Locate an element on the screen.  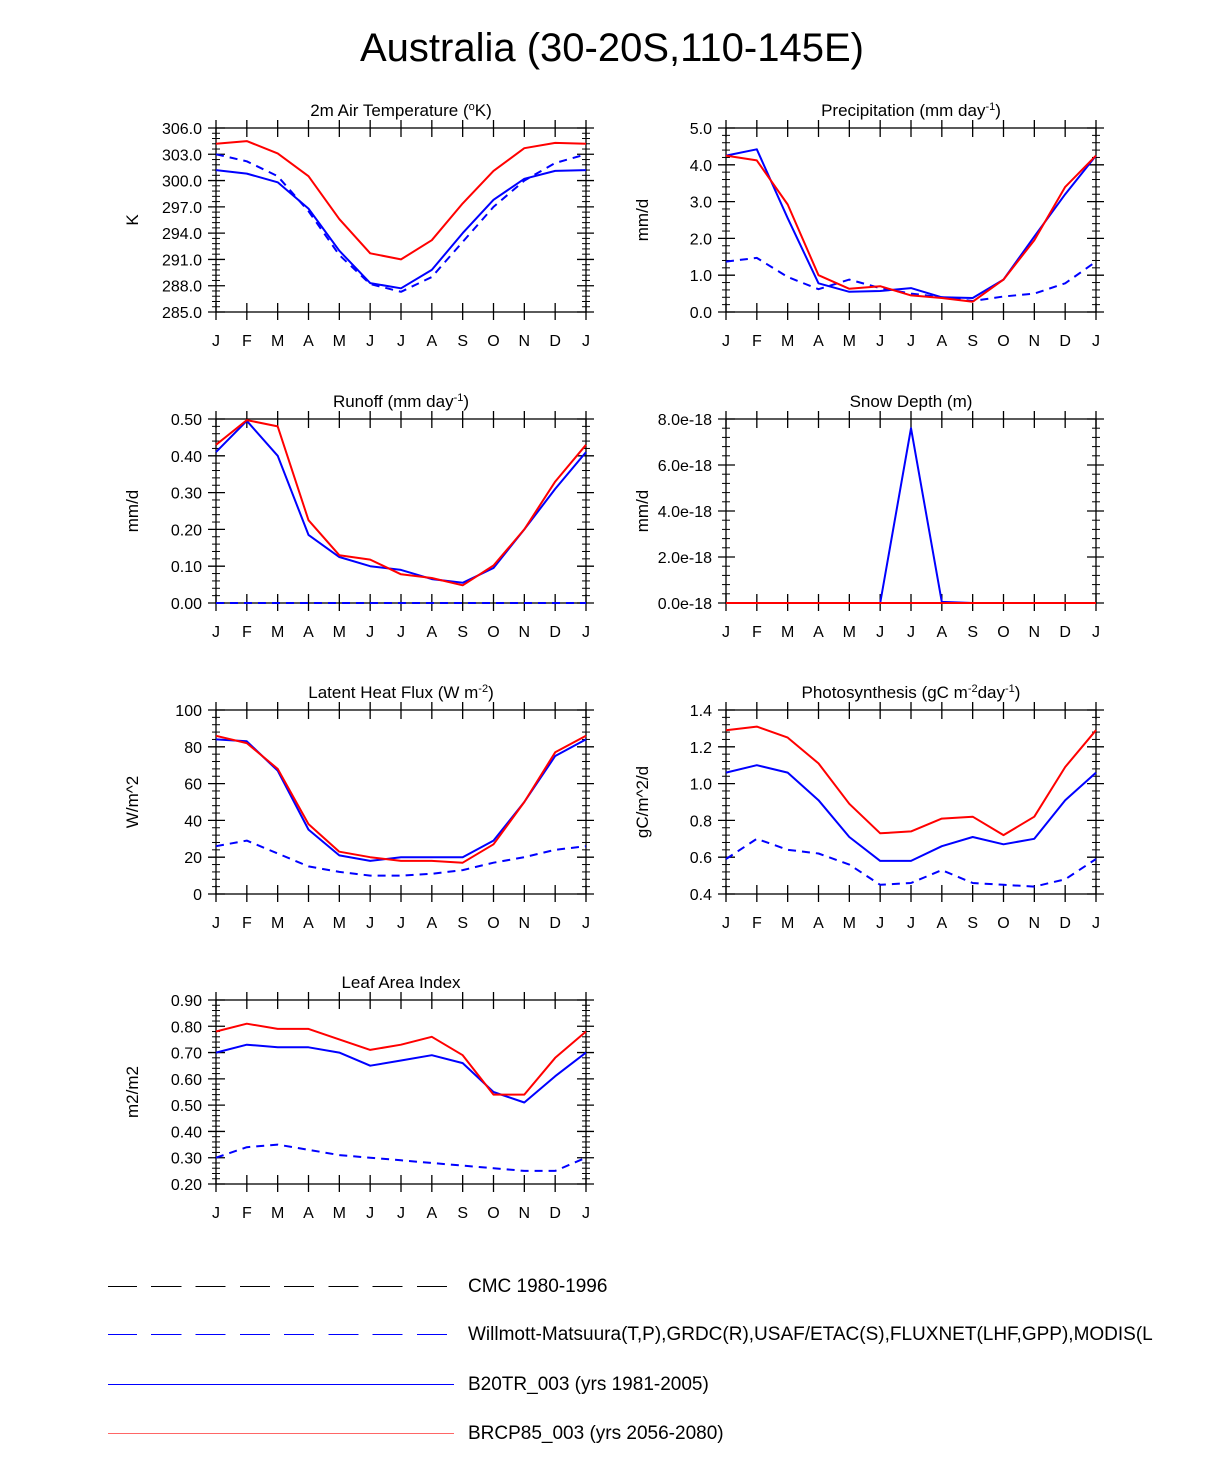
y-tick-label: 291.0 is located at coordinates (182, 260).